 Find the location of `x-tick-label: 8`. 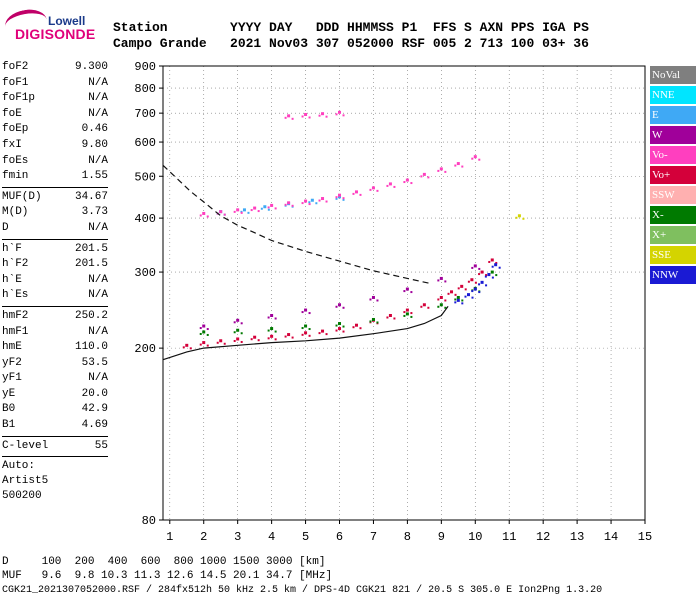

x-tick-label: 8 is located at coordinates (407, 537).